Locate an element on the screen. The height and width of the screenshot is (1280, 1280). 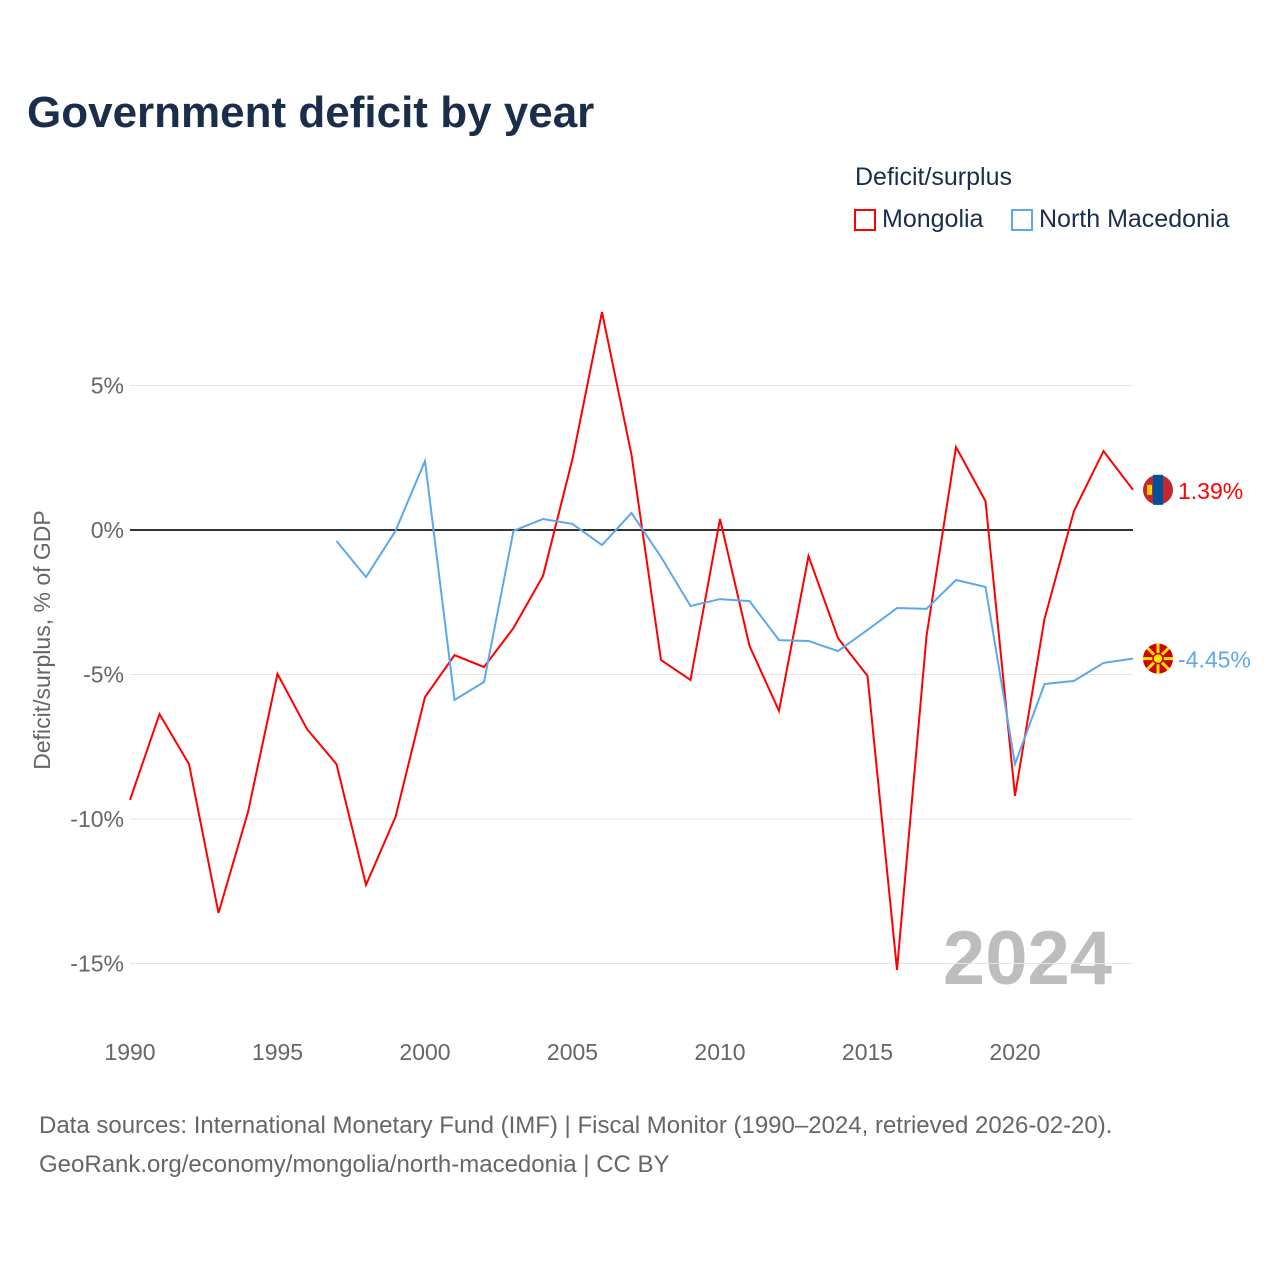
flag-soyombo is located at coordinates (1149, 489).